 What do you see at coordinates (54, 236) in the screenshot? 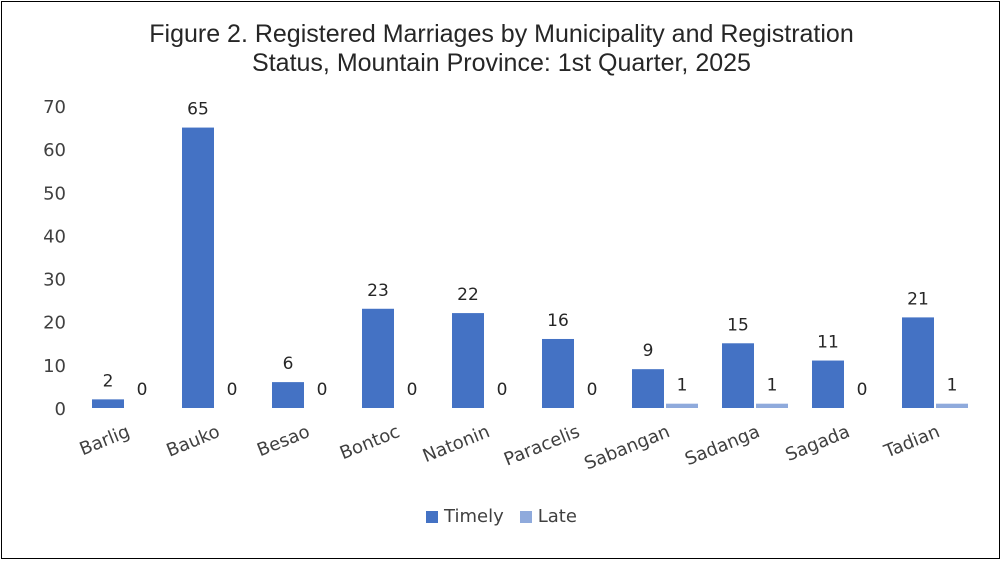
I see `y-tick-label: 40` at bounding box center [54, 236].